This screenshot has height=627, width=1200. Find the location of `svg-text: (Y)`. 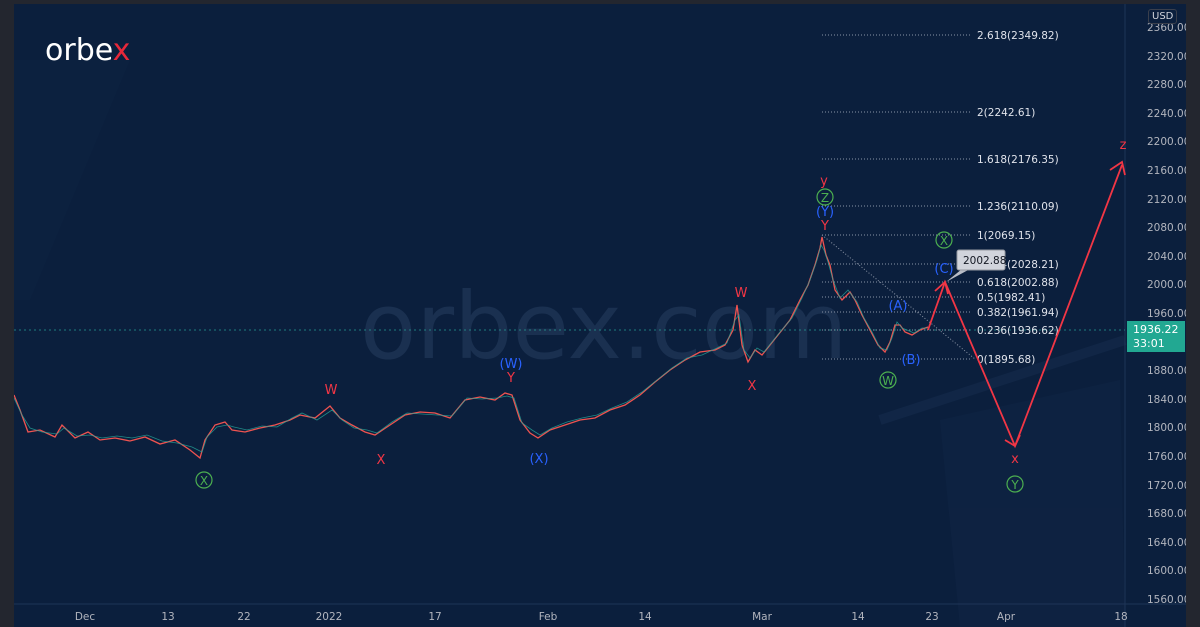

svg-text: (Y) is located at coordinates (825, 212).